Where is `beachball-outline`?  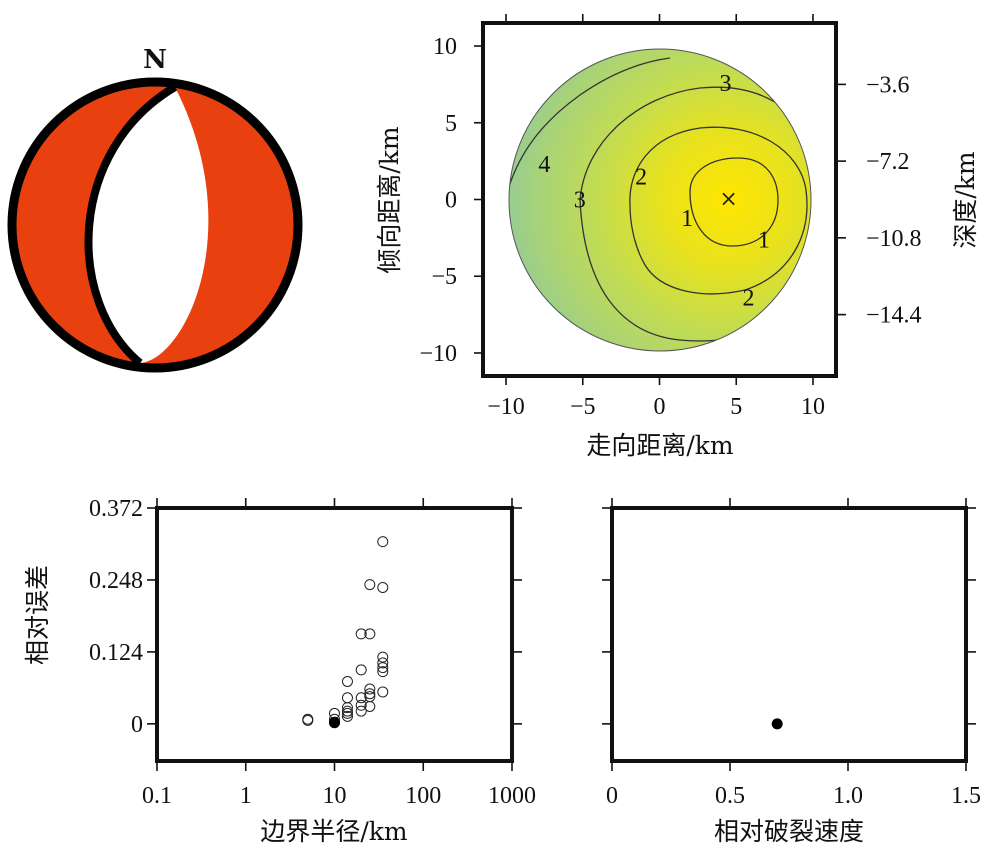 beachball-outline is located at coordinates (155, 225).